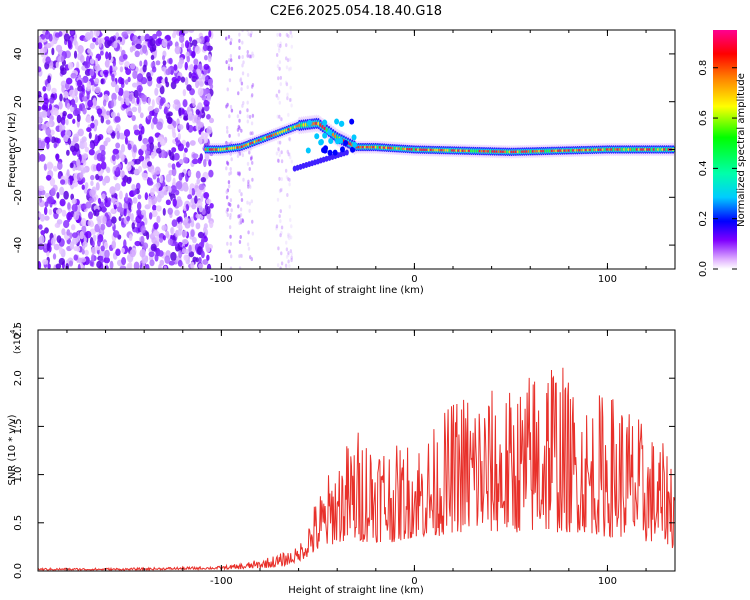  What do you see at coordinates (18, 149) in the screenshot?
I see `y-tick-label: 0` at bounding box center [18, 149].